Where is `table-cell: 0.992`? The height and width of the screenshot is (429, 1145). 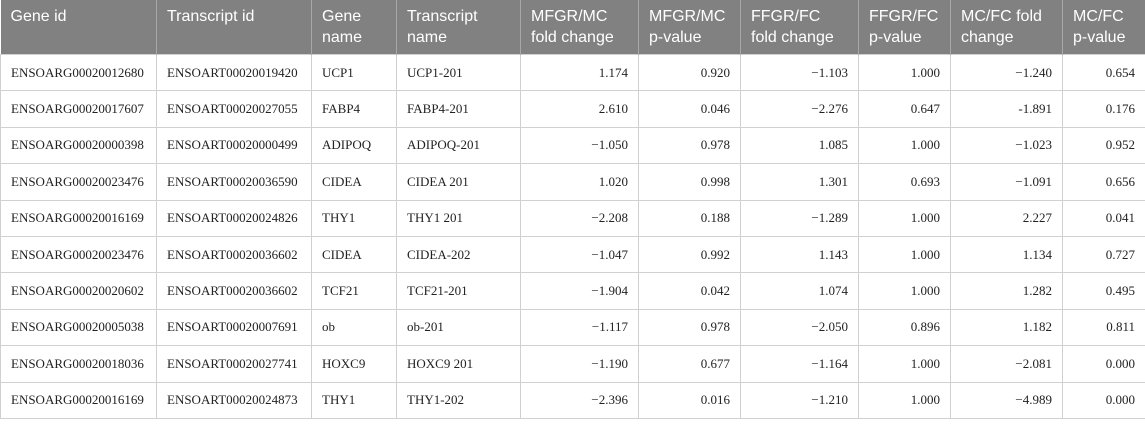
table-cell: 0.992 is located at coordinates (689, 254).